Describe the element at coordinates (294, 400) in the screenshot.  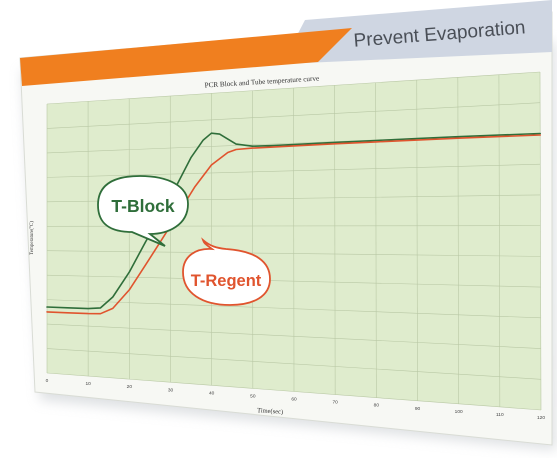
I see `x-tick-label: 60` at that location.